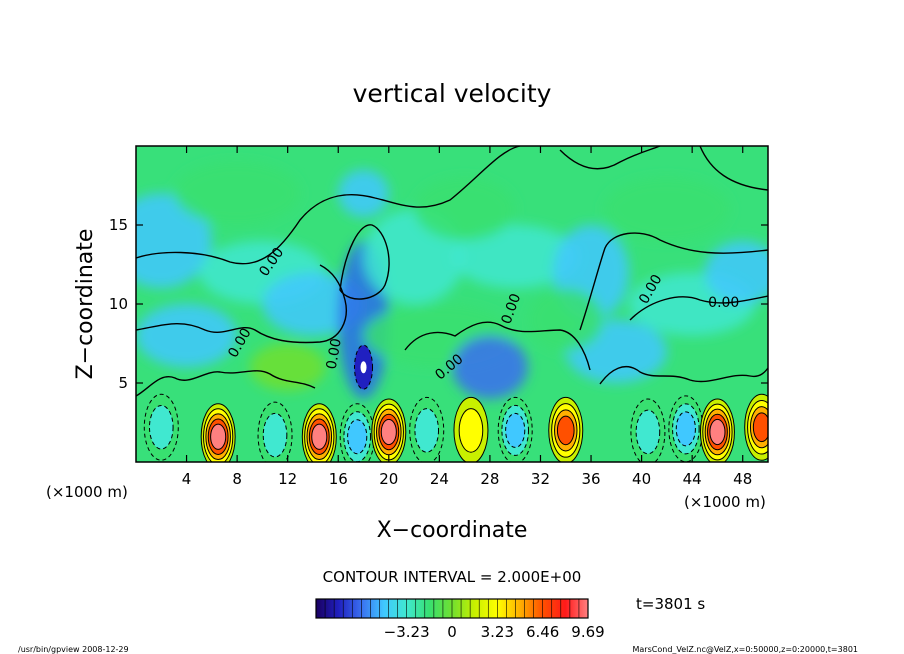  What do you see at coordinates (118, 304) in the screenshot?
I see `y-tick-label: 10` at bounding box center [118, 304].